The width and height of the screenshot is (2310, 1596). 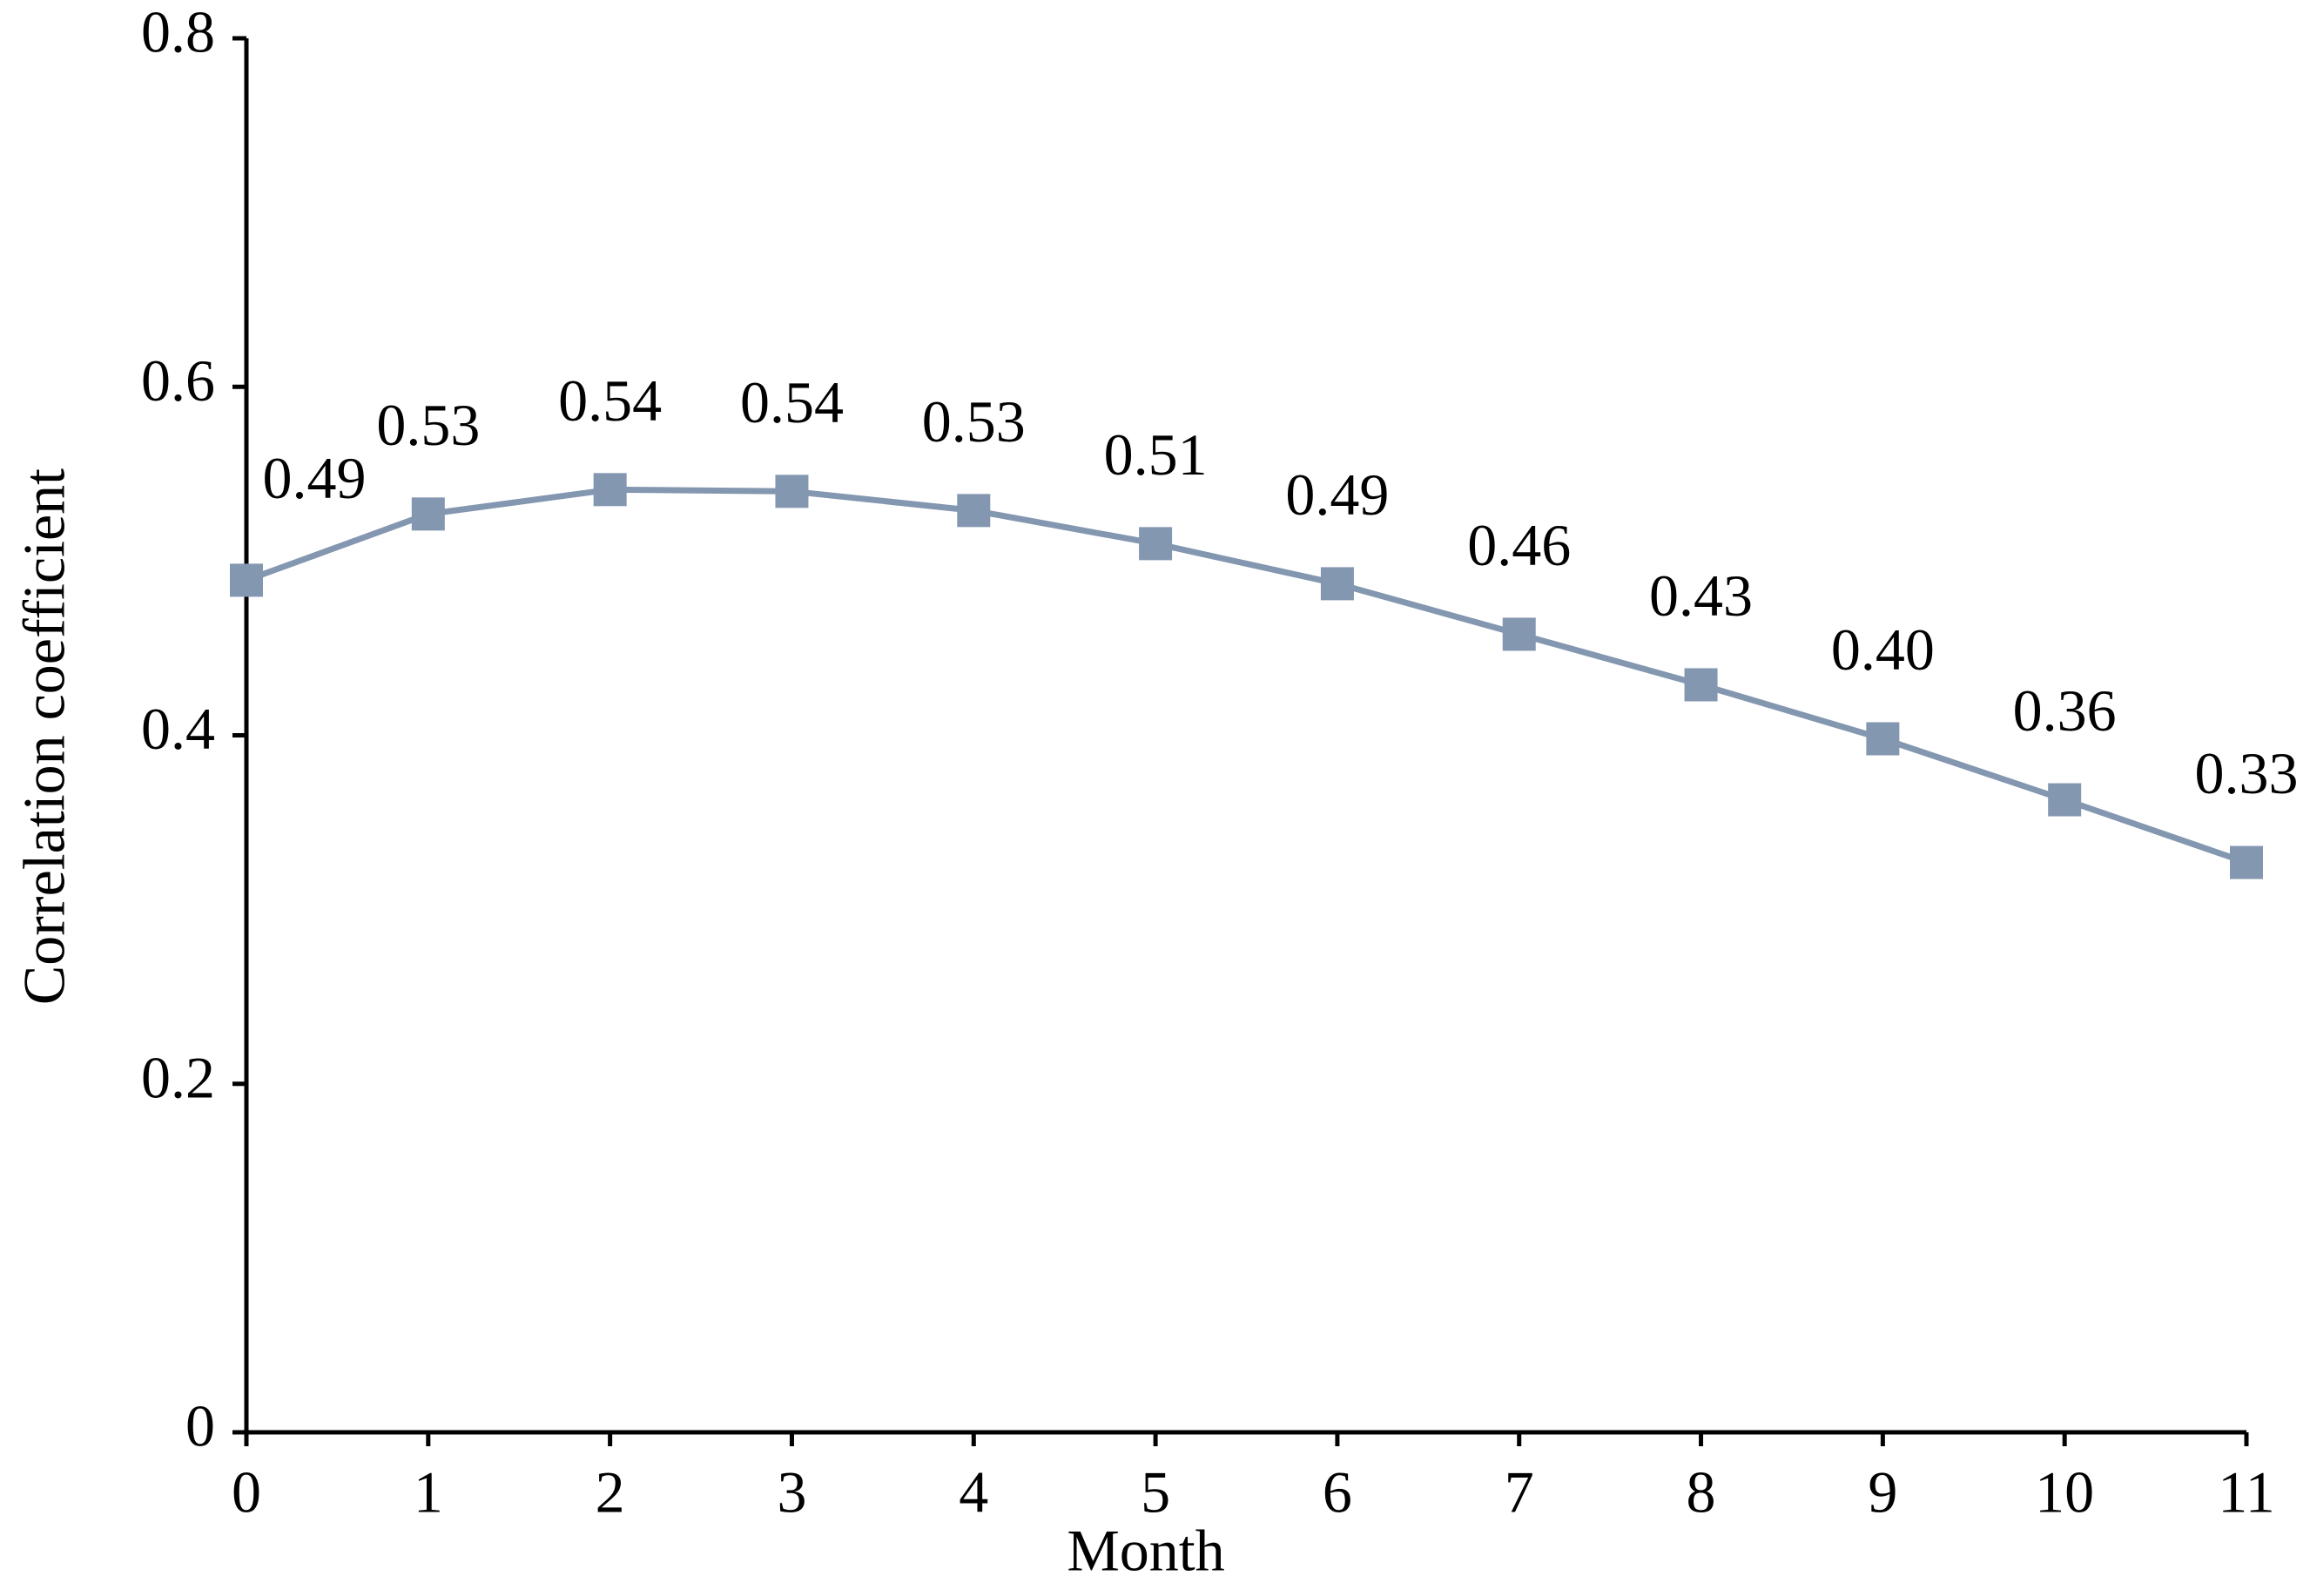 What do you see at coordinates (1701, 595) in the screenshot?
I see `data-label: 0.43` at bounding box center [1701, 595].